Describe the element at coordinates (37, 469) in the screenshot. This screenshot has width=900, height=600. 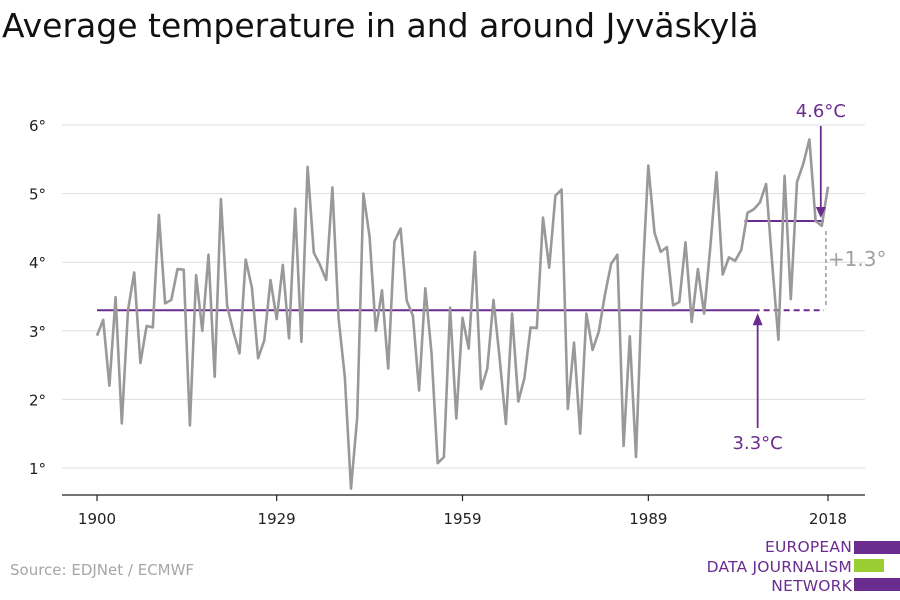
I see `y-tick-label: 1°` at that location.